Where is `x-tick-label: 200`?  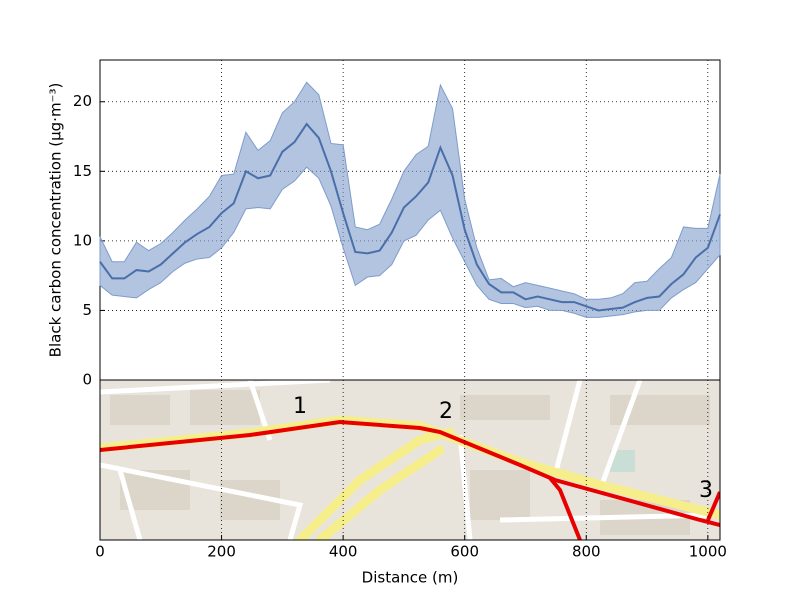
x-tick-label: 200 is located at coordinates (221, 552).